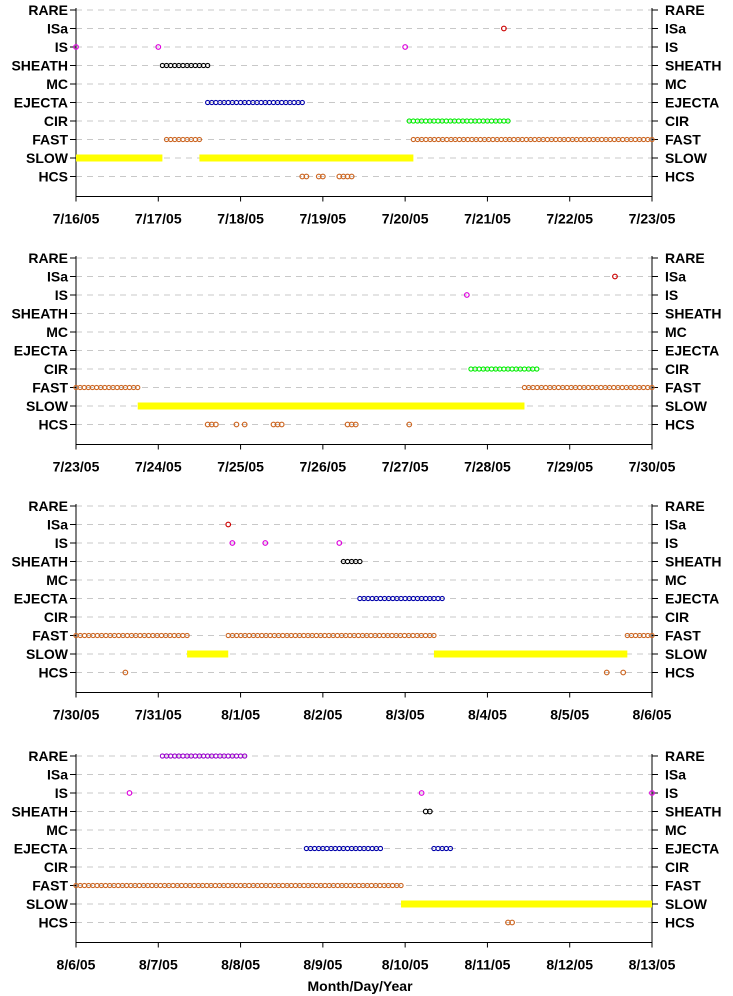 Image resolution: width=733 pixels, height=996 pixels. I want to click on right-label-slow: SLOW, so click(686, 158).